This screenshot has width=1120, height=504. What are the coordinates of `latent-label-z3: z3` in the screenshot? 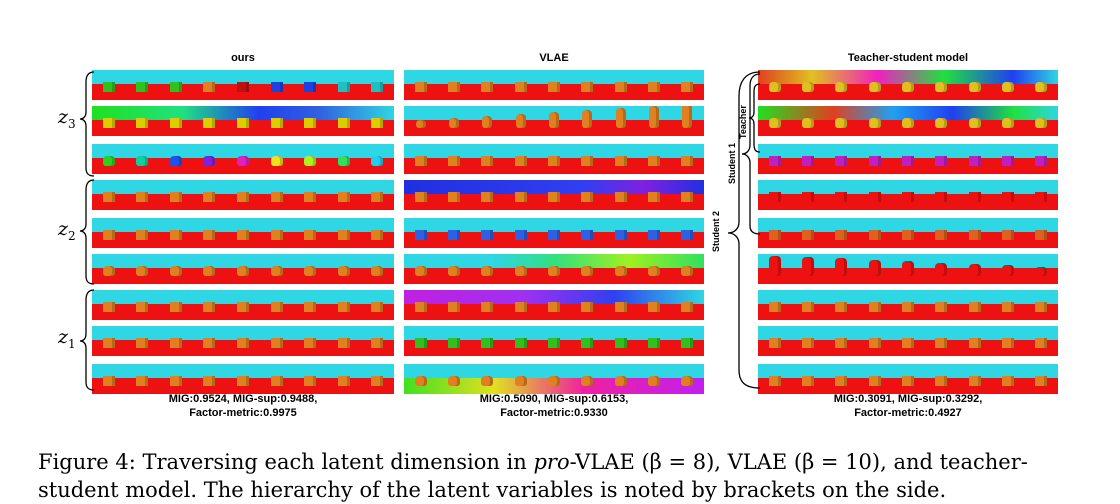 It's located at (67, 118).